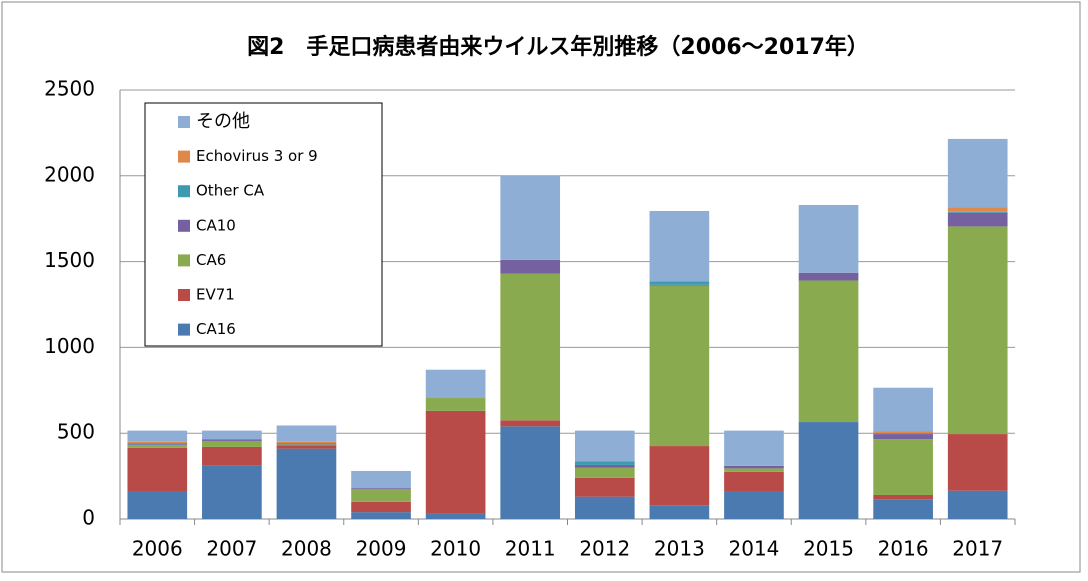  I want to click on y-tick-label: 2000, so click(69, 174).